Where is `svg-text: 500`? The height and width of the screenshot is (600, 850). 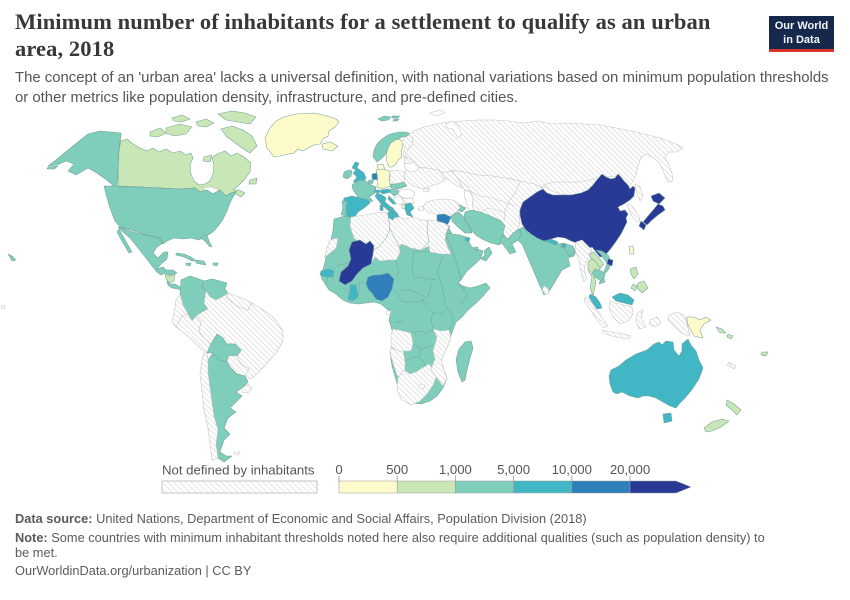
svg-text: 500 is located at coordinates (397, 469).